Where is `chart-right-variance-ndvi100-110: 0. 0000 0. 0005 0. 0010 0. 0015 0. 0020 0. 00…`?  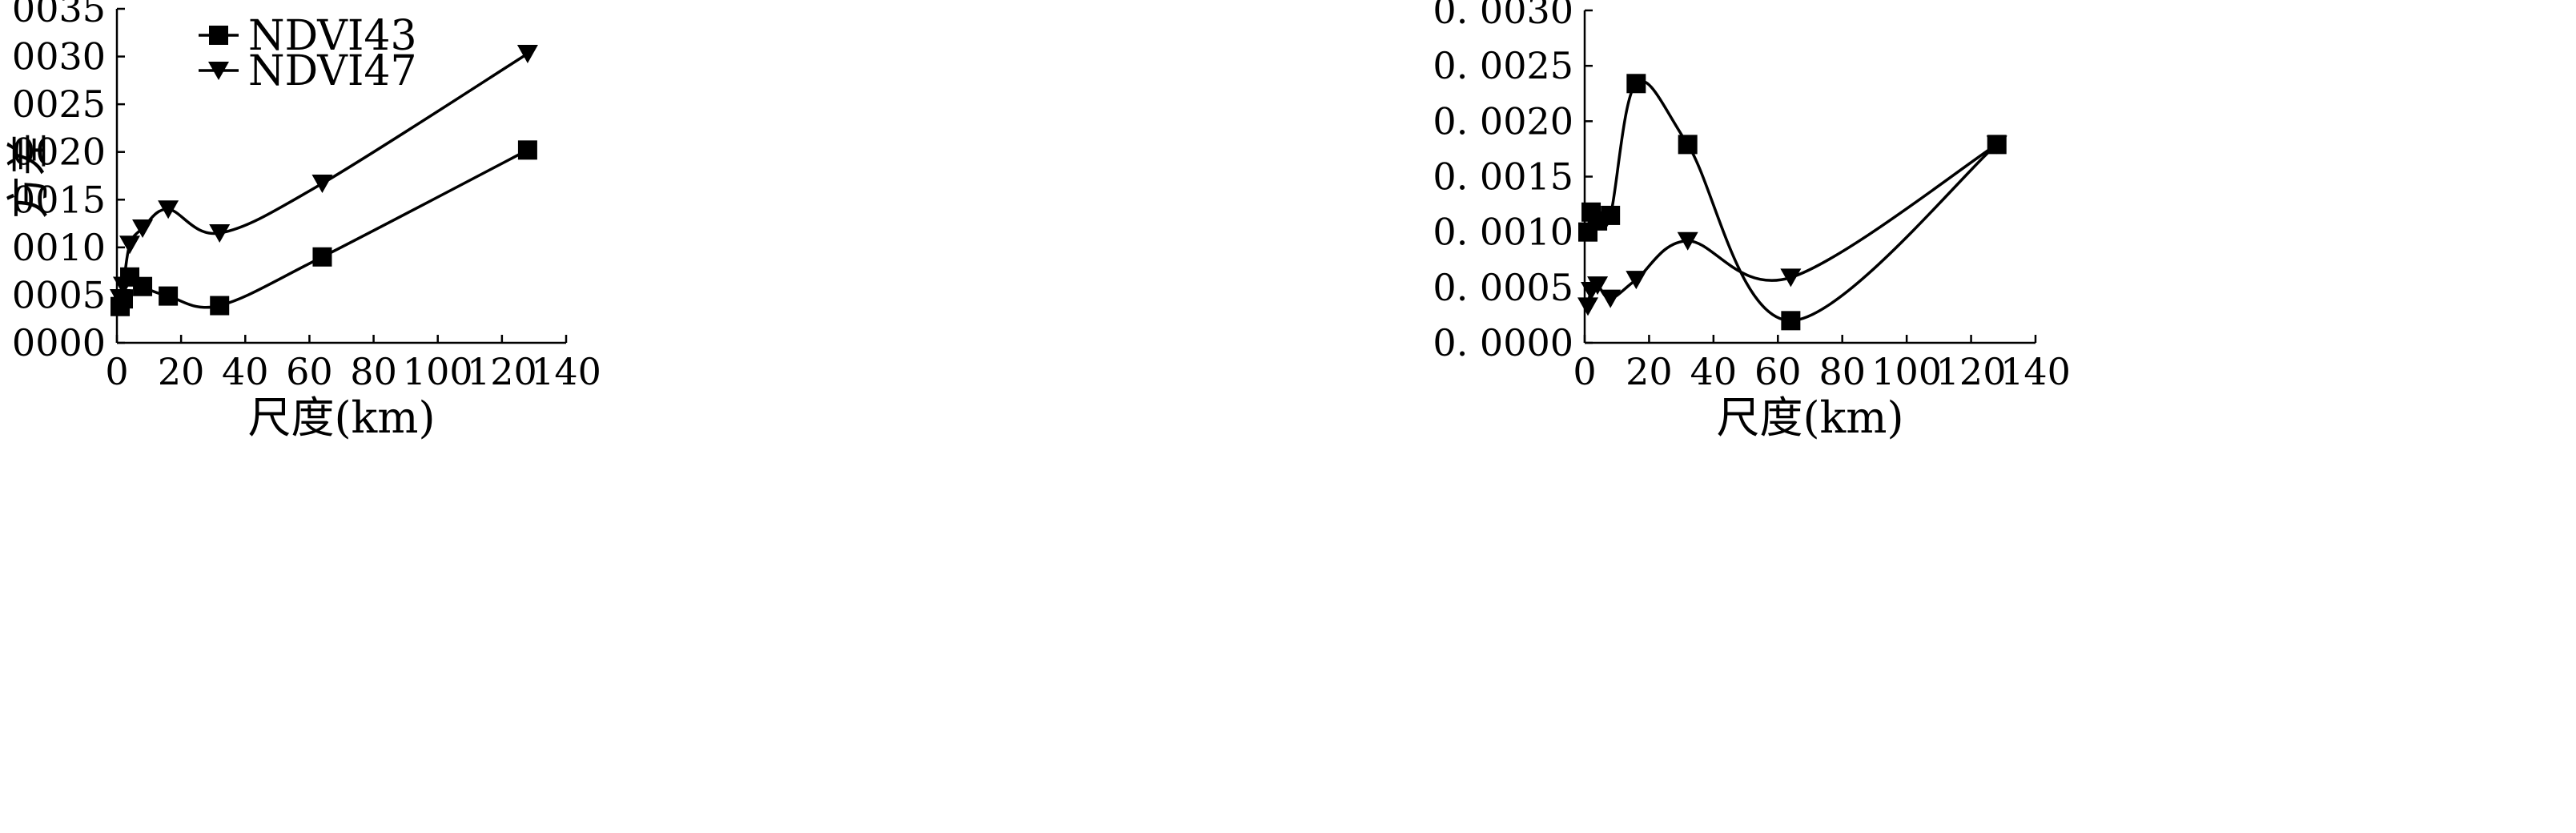
chart-right-variance-ndvi100-110: 0. 0000 0. 0005 0. 0010 0. 0015 0. 0020 0. 00… is located at coordinates (1752, 221).